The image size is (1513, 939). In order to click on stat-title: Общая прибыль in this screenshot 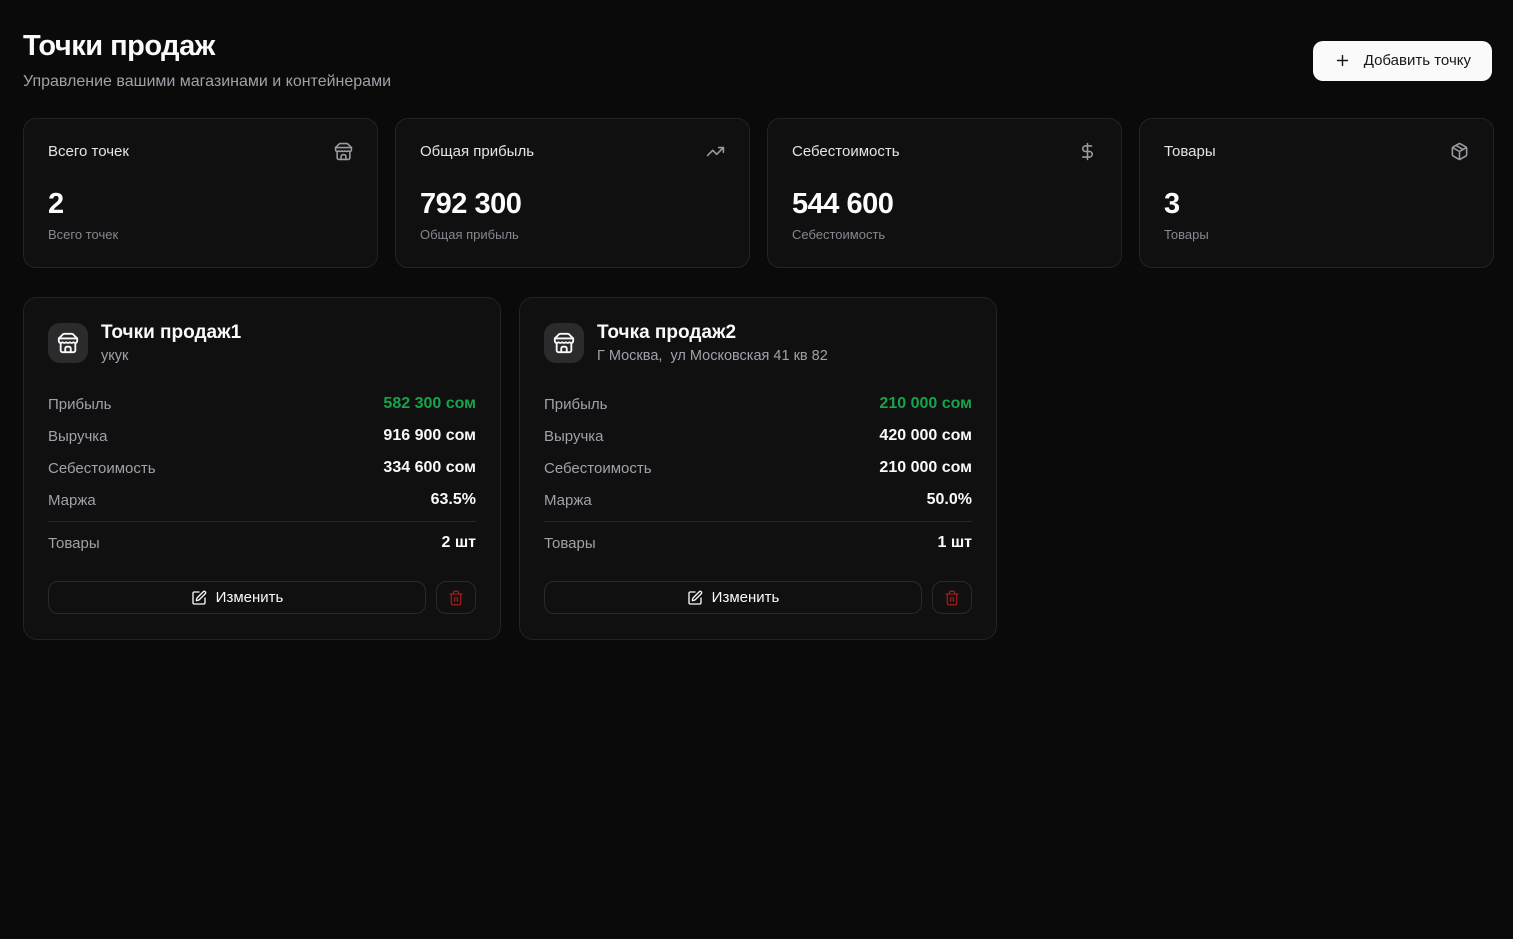, I will do `click(477, 151)`.